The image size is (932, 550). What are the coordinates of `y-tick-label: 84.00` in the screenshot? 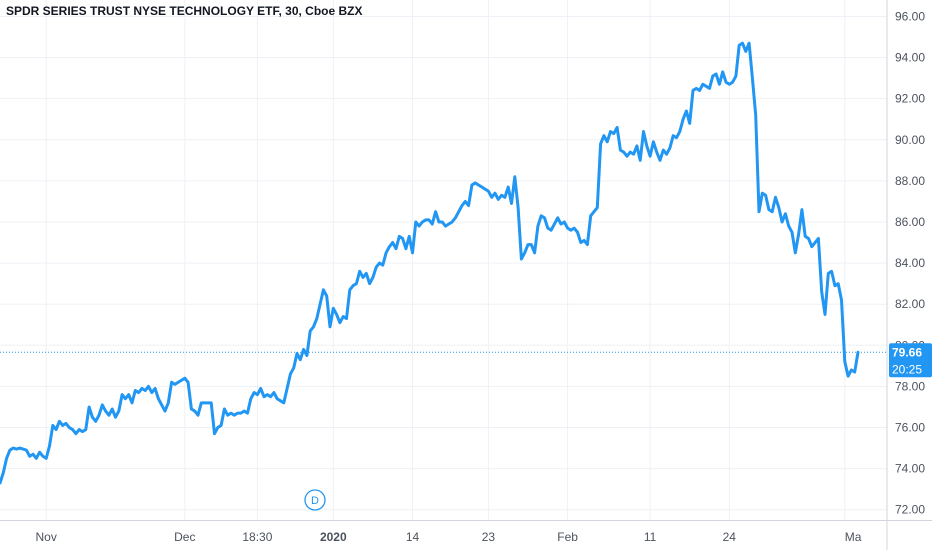 It's located at (910, 263).